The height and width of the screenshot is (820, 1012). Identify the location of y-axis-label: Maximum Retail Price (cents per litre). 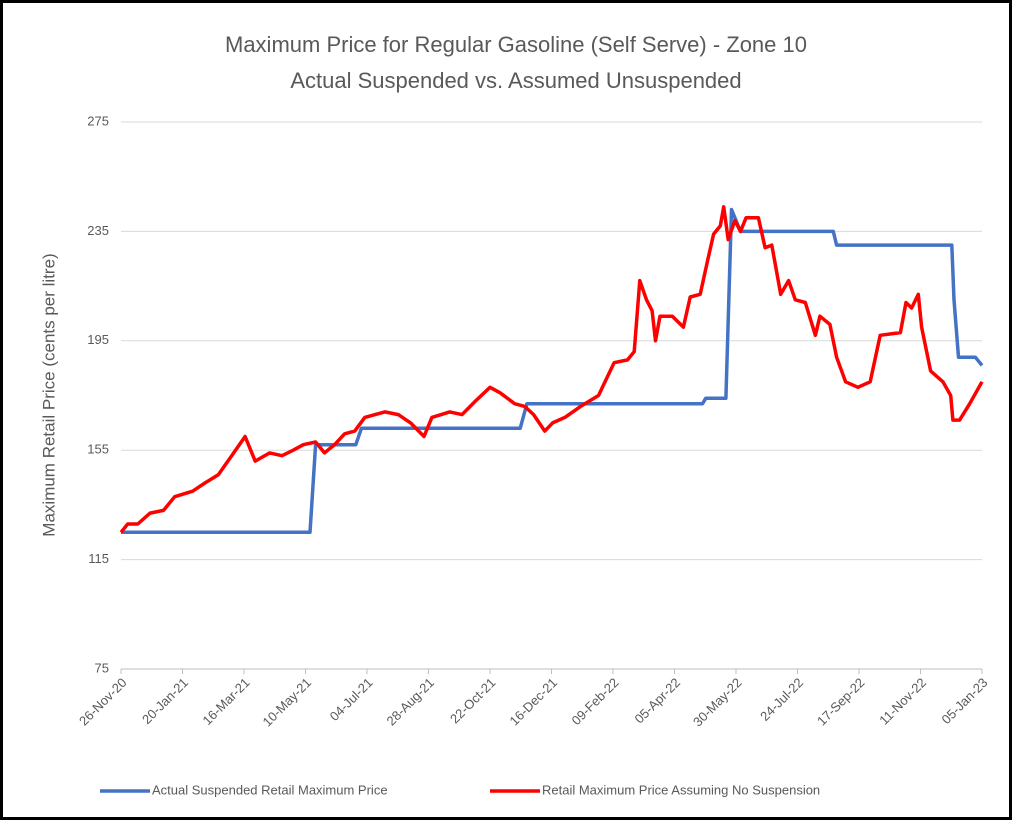
(48, 394).